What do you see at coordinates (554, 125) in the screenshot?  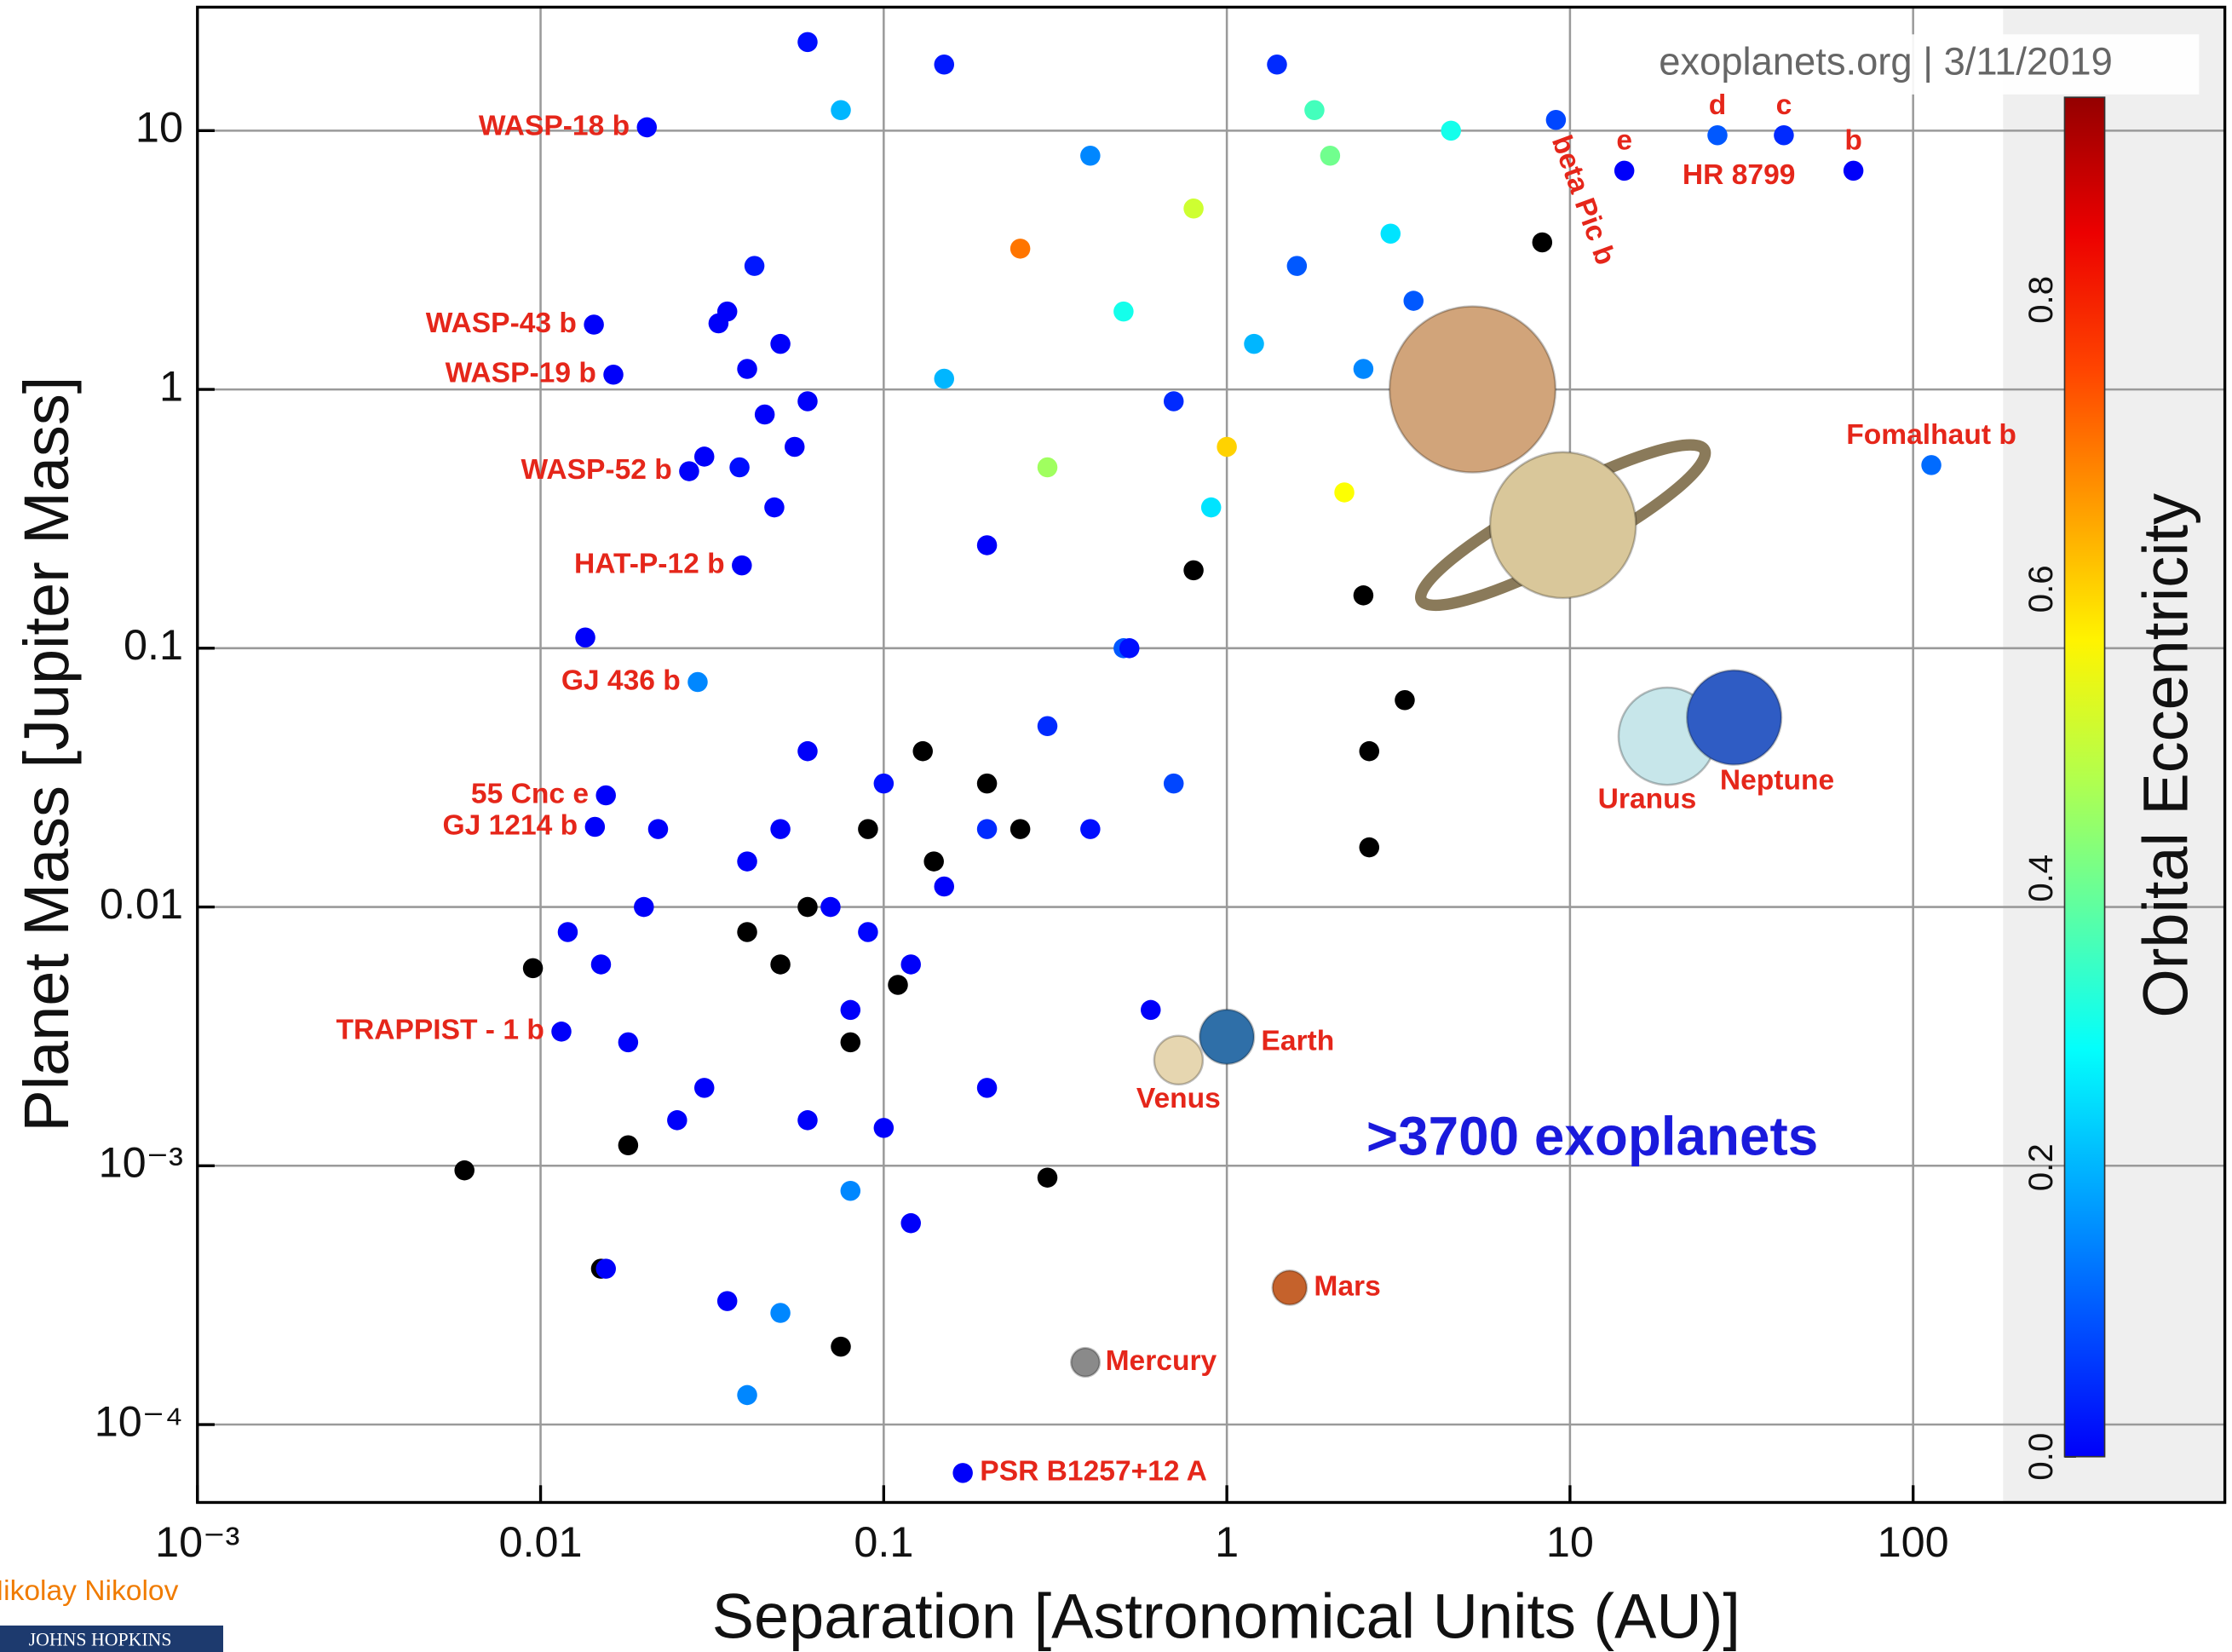 I see `planet-label: WASP-18 b` at bounding box center [554, 125].